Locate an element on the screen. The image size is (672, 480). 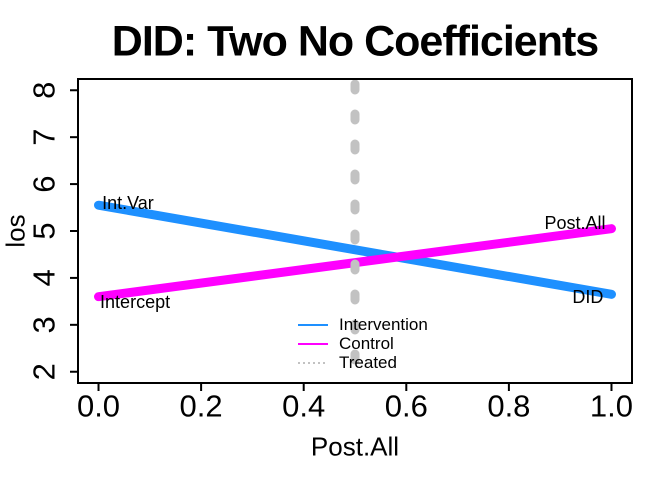
y-tick-label: 6 is located at coordinates (44, 183).